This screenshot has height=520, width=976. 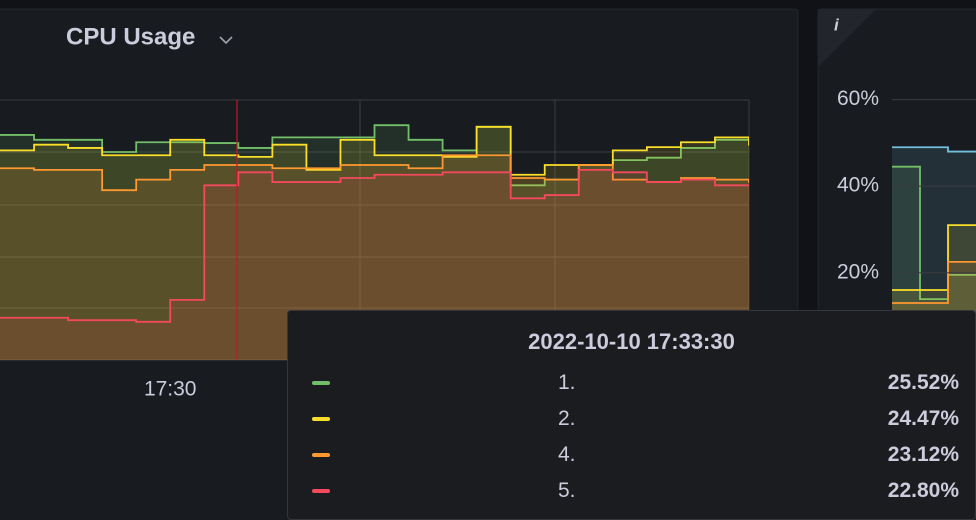 What do you see at coordinates (631, 455) in the screenshot?
I see `tooltip-row: 4. 23.12%` at bounding box center [631, 455].